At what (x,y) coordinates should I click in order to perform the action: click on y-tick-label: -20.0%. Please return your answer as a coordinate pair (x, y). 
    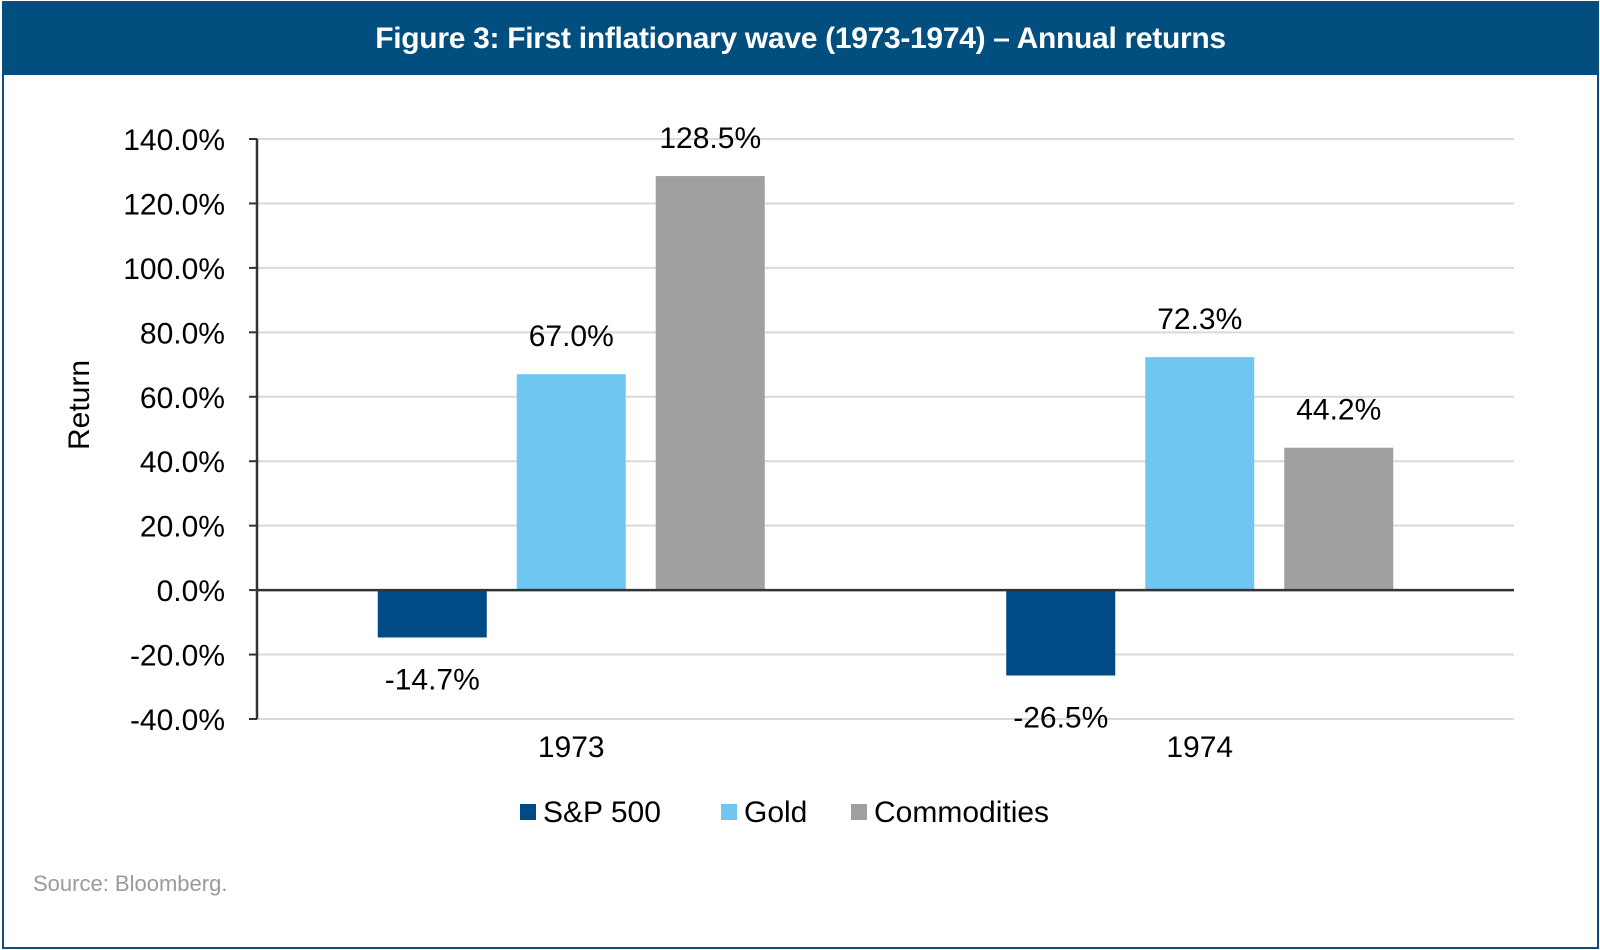
    Looking at the image, I should click on (177, 656).